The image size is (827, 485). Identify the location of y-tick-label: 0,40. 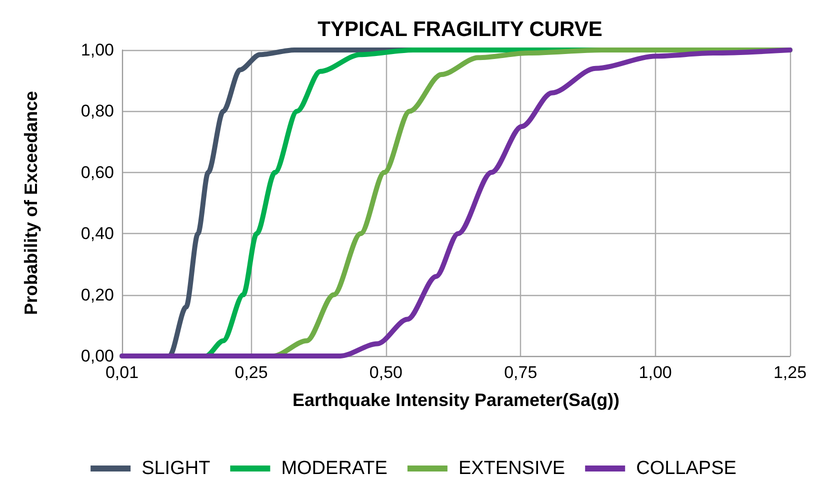
(97, 234).